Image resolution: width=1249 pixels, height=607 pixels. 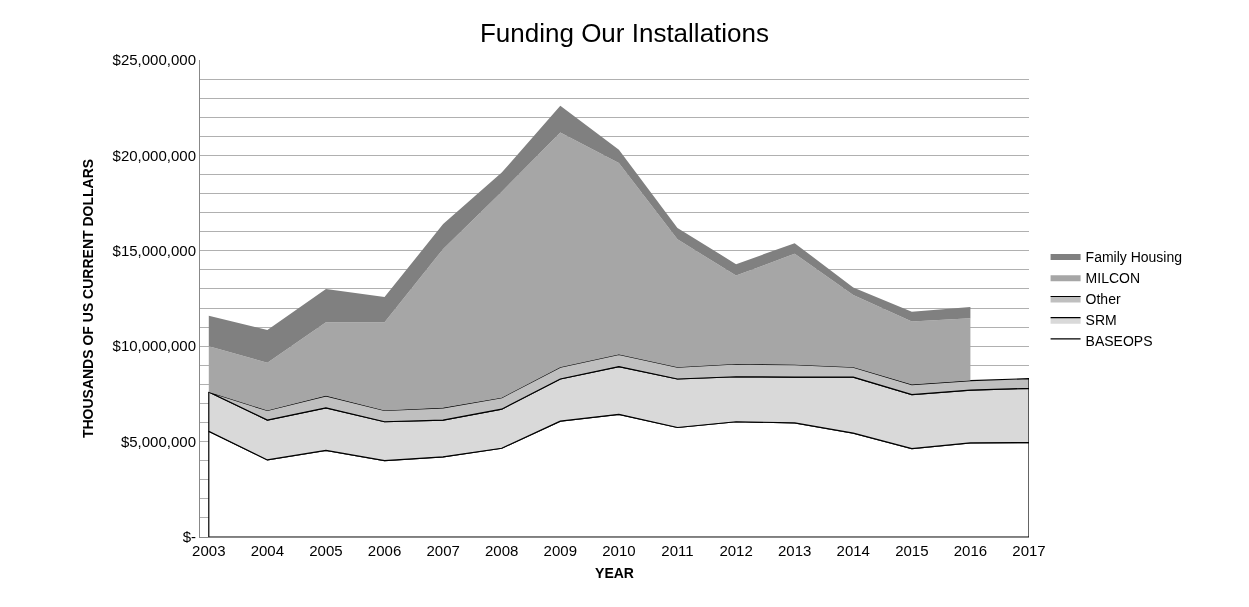 What do you see at coordinates (154, 346) in the screenshot?
I see `y-tick-label: $10,000,000` at bounding box center [154, 346].